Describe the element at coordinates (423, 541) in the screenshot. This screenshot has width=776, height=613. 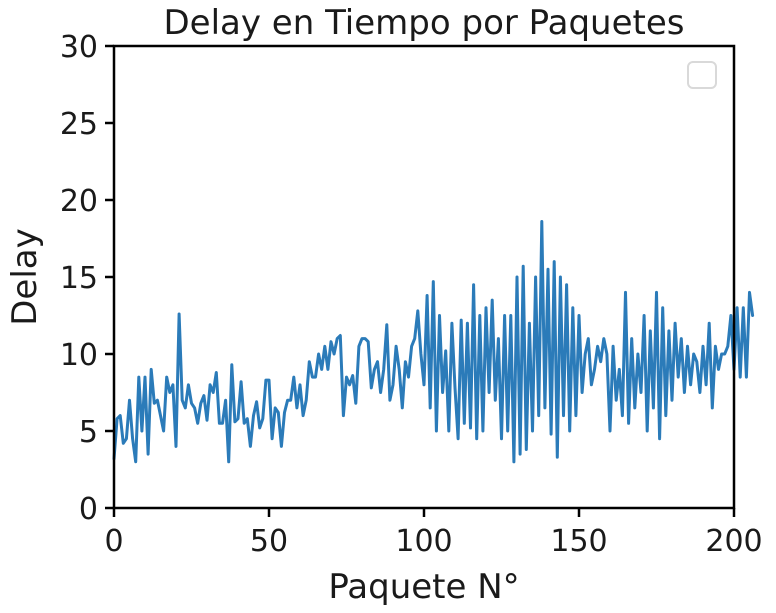
I see `x-tick-label: 100` at that location.